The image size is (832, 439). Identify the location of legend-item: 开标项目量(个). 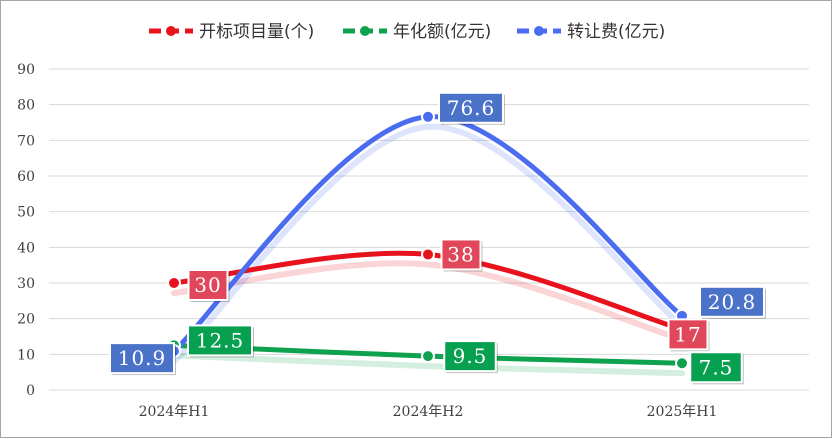
(231, 32).